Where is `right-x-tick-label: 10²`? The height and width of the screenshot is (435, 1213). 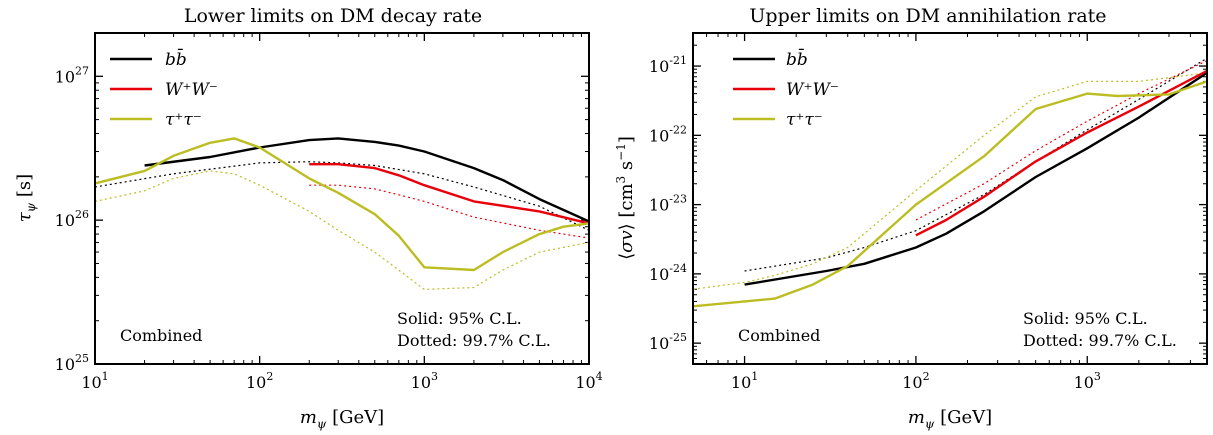
right-x-tick-label: 10² is located at coordinates (915, 381).